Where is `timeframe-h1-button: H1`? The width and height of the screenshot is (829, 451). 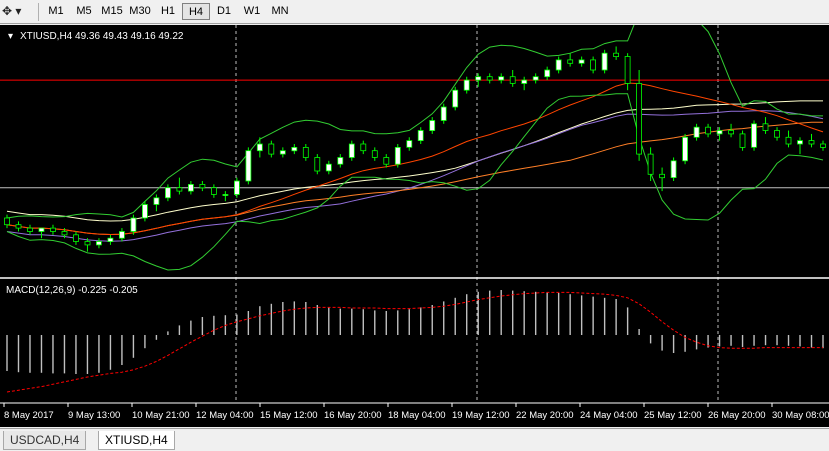 timeframe-h1-button: H1 is located at coordinates (168, 11).